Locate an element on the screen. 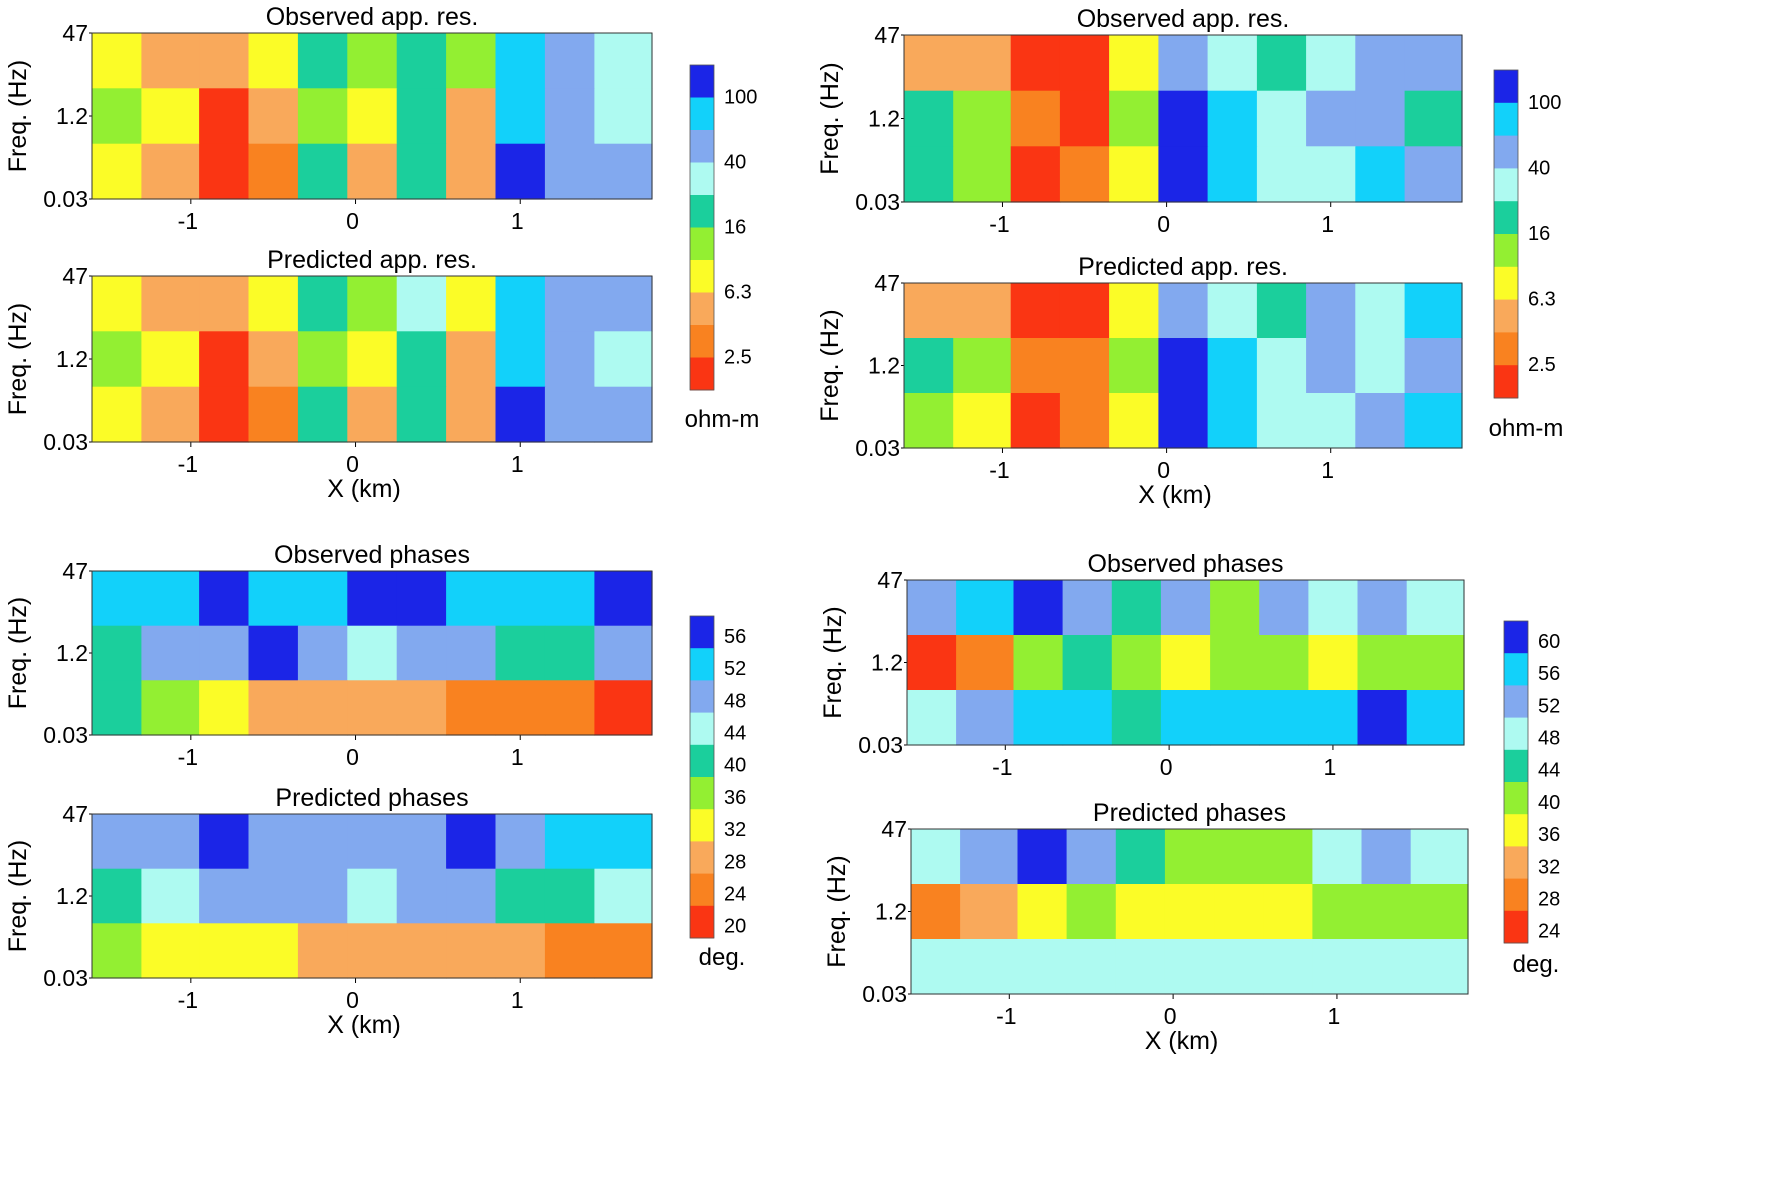 This screenshot has width=1771, height=1194. colorbar-cb-right-phase is located at coordinates (1516, 782).